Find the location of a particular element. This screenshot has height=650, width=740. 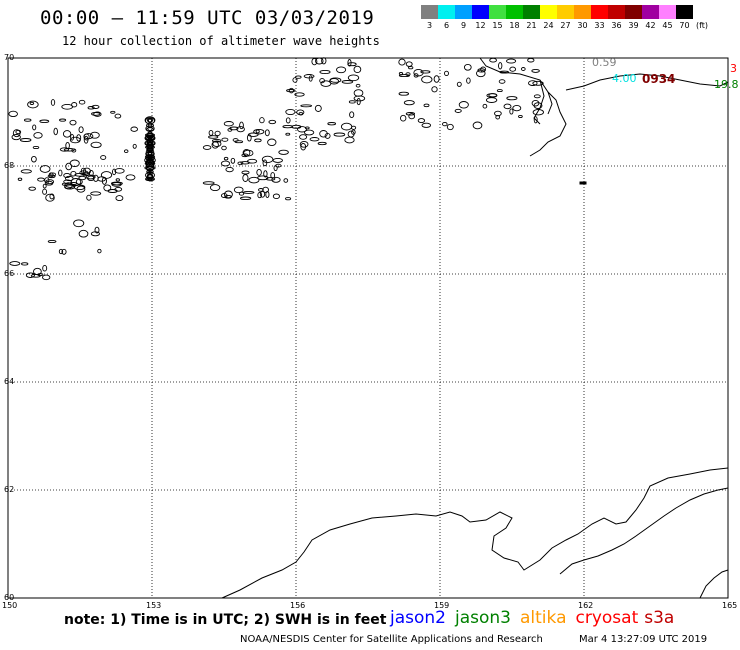

legend-entry: 70 is located at coordinates (684, 17).